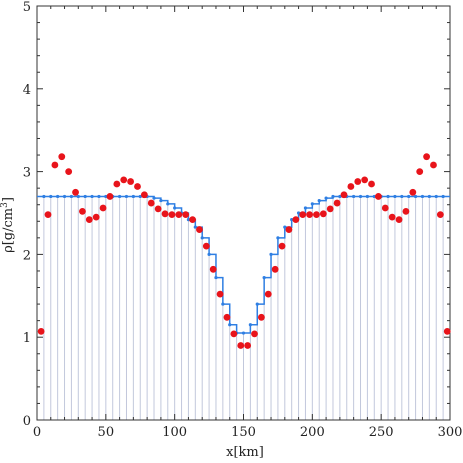 The height and width of the screenshot is (463, 463). Describe the element at coordinates (37, 432) in the screenshot. I see `x-tick-label: 0` at that location.